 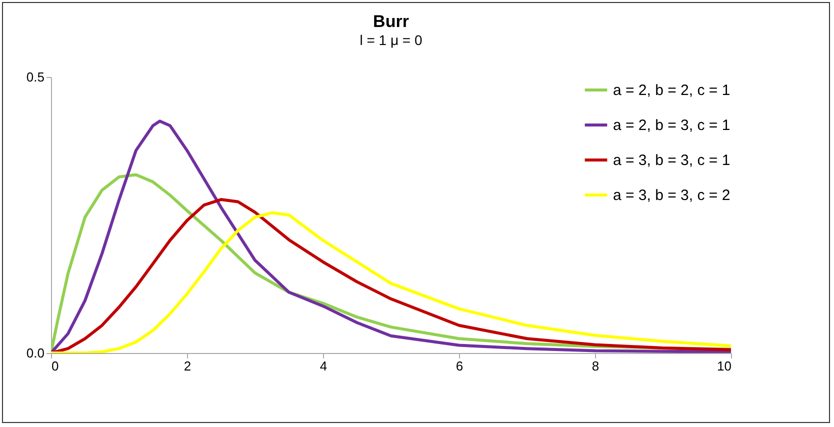 I want to click on legend-label: a = 3, b = 3, c = 1, so click(x=671, y=160).